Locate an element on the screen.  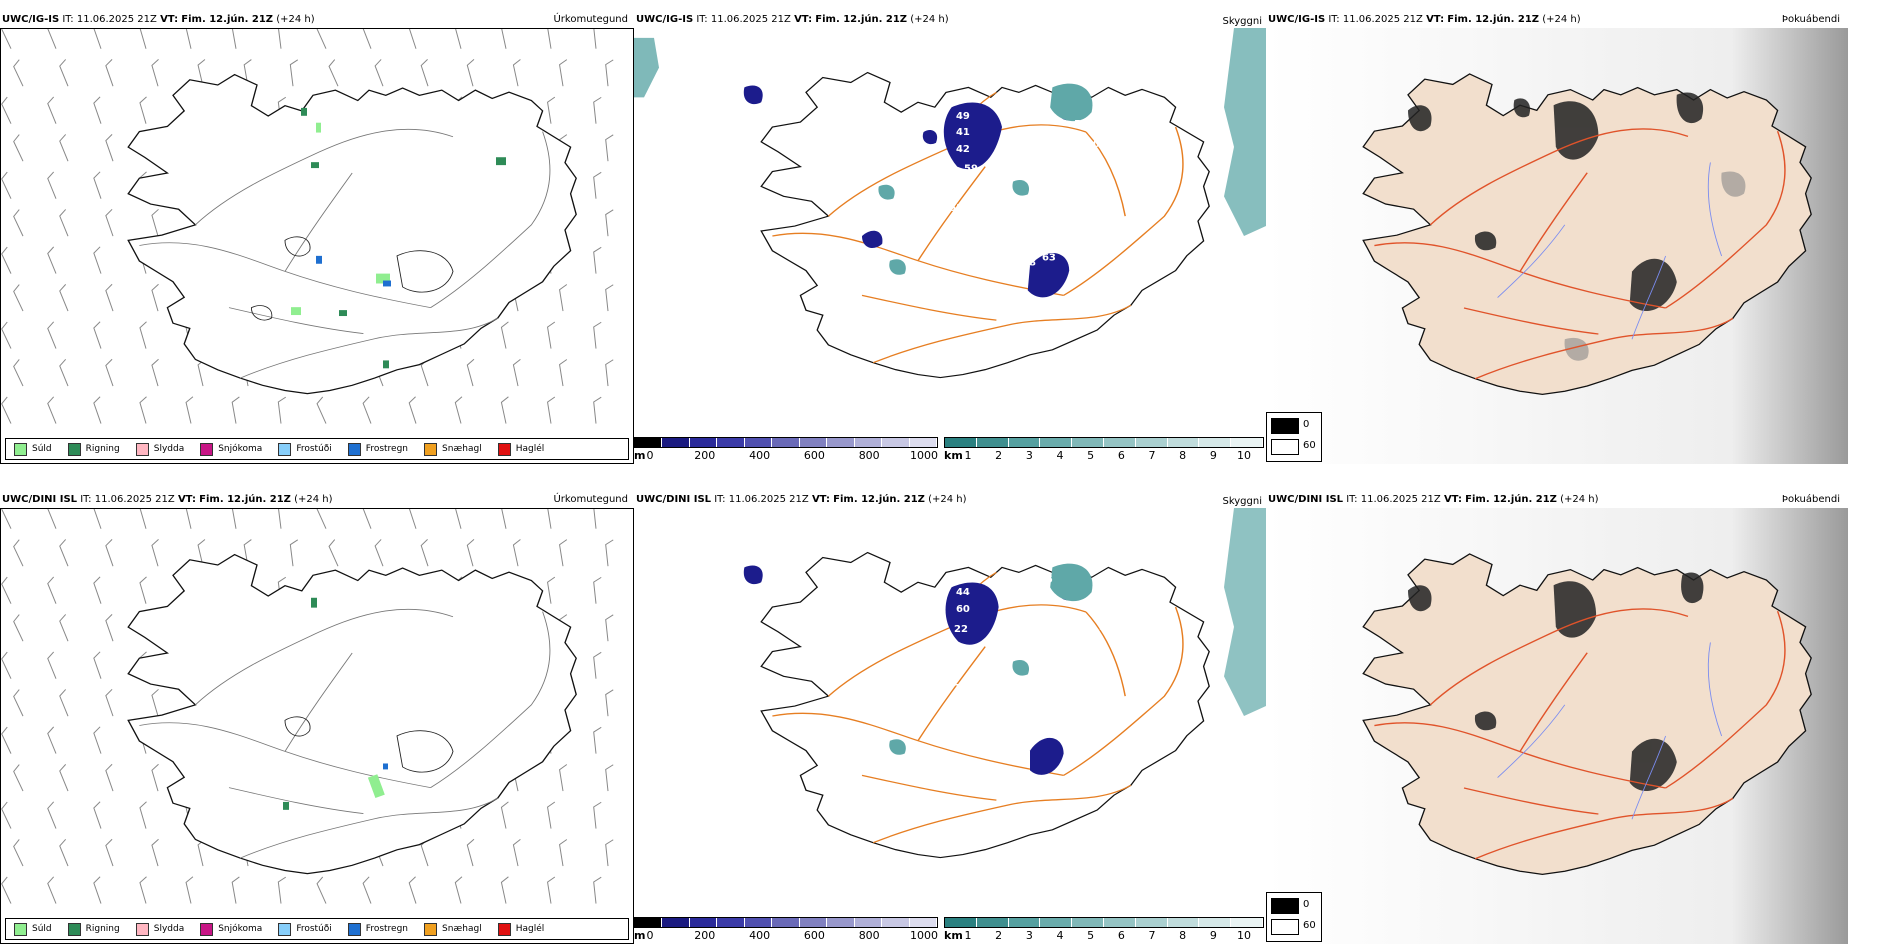
visibility-value: 62 is located at coordinates (1036, 708).